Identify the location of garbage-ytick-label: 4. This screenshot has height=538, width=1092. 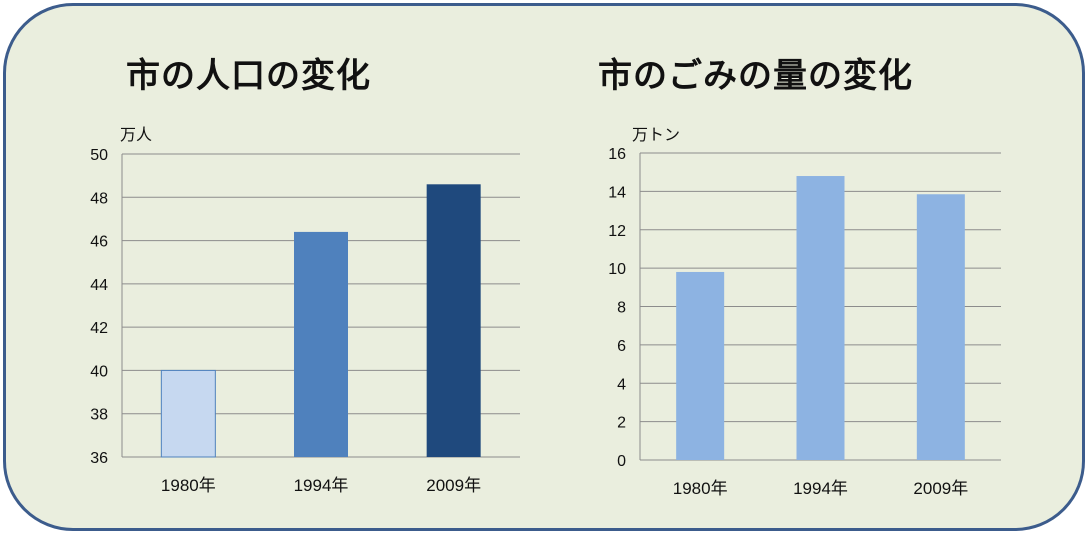
(621, 384).